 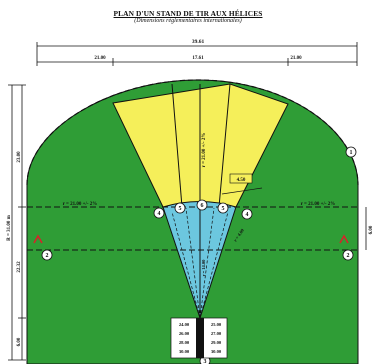 I want to click on marker-5-left: 5, so click(x=180, y=209).